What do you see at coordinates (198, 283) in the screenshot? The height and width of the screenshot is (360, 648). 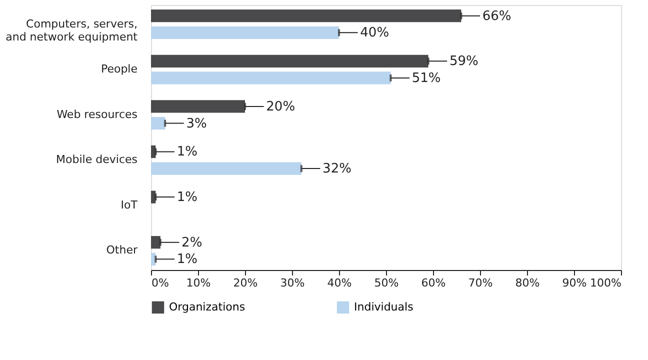 I see `x-tick-label: 10%` at bounding box center [198, 283].